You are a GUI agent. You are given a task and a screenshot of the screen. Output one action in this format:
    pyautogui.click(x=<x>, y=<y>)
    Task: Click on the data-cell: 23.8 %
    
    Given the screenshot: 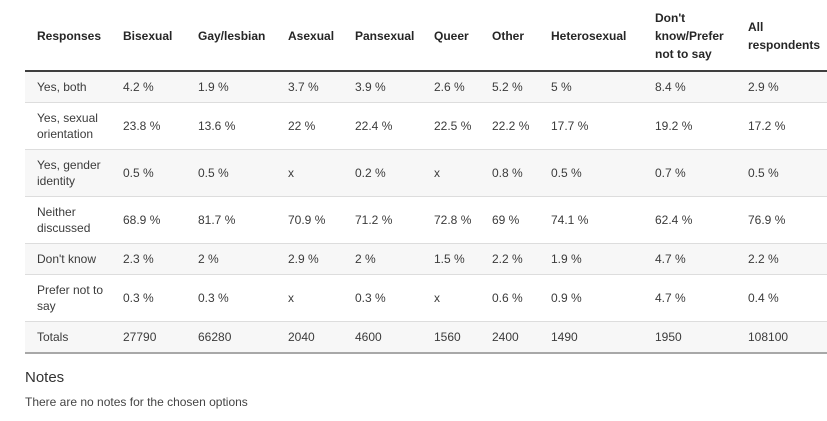 What is the action you would take?
    pyautogui.click(x=148, y=126)
    